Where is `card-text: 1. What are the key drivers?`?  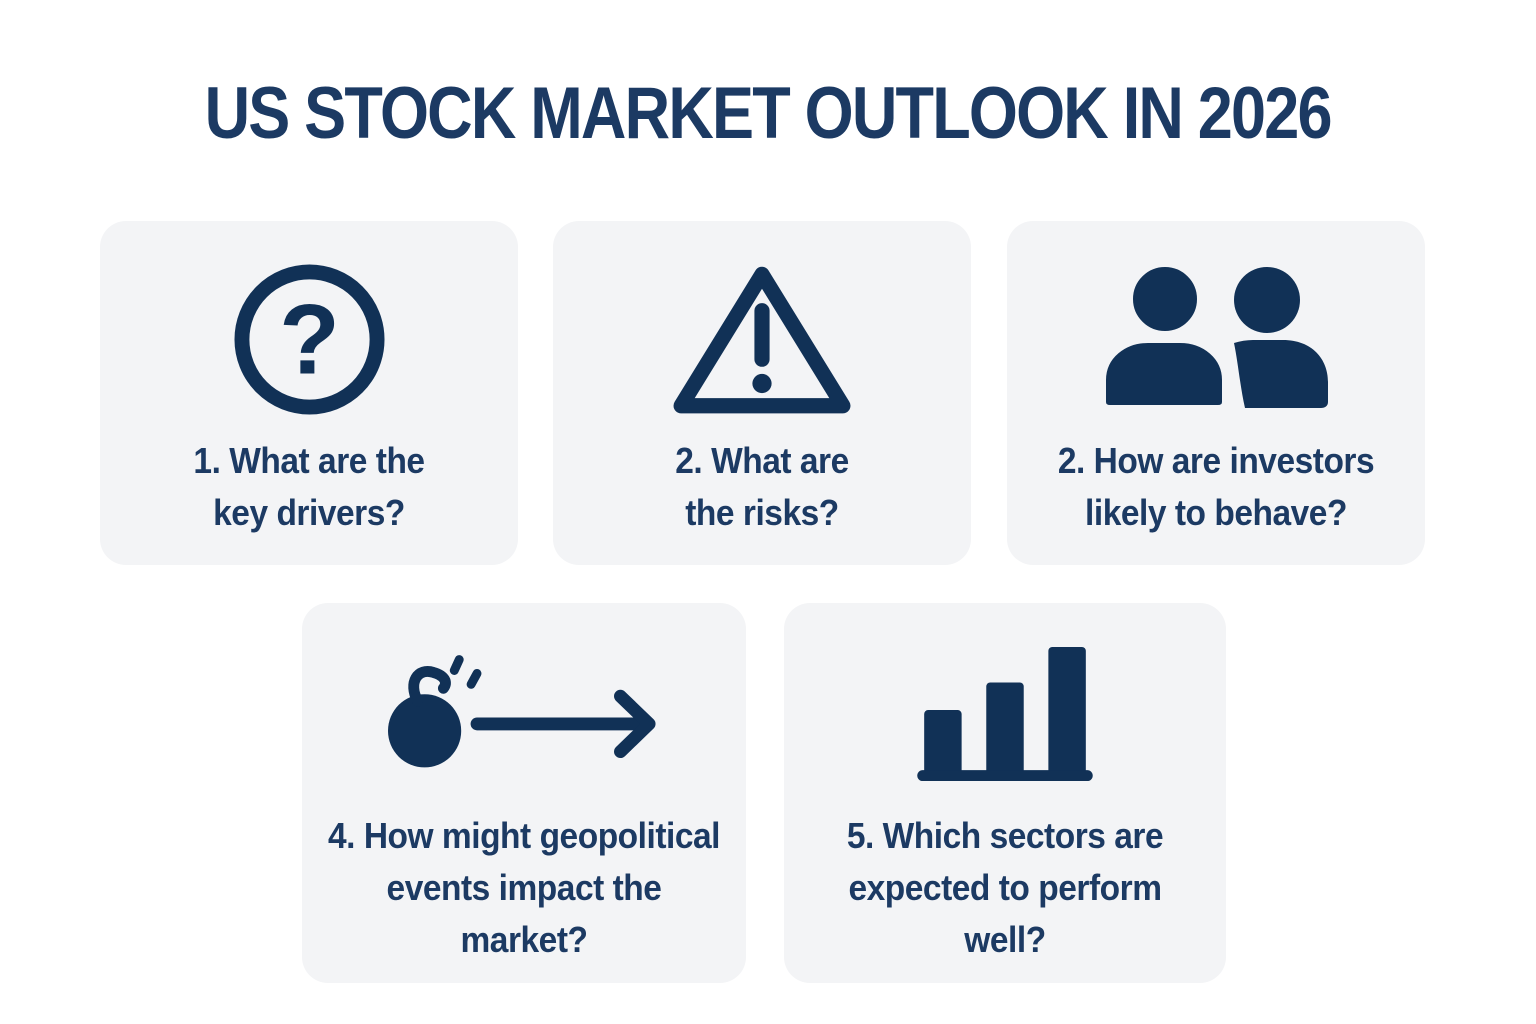 card-text: 1. What are the key drivers? is located at coordinates (309, 487).